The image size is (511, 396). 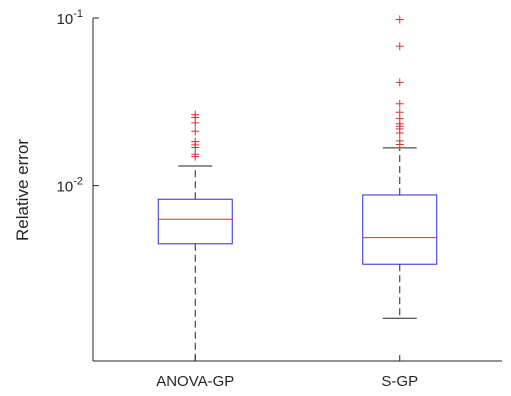 I want to click on y-axis-label: Relative error, so click(x=22, y=190).